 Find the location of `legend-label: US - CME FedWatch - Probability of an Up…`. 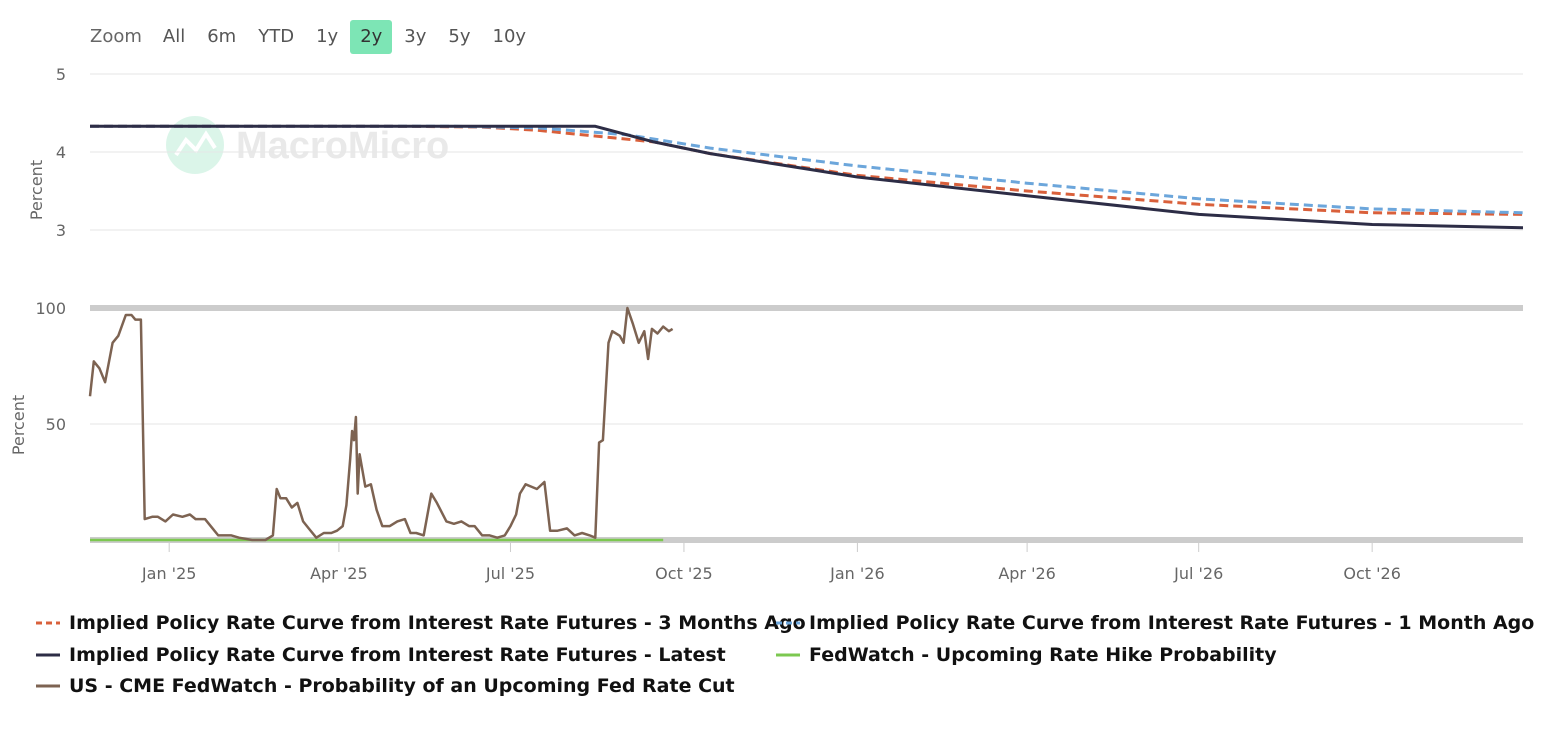

legend-label: US - CME FedWatch - Probability of an Up… is located at coordinates (402, 686).